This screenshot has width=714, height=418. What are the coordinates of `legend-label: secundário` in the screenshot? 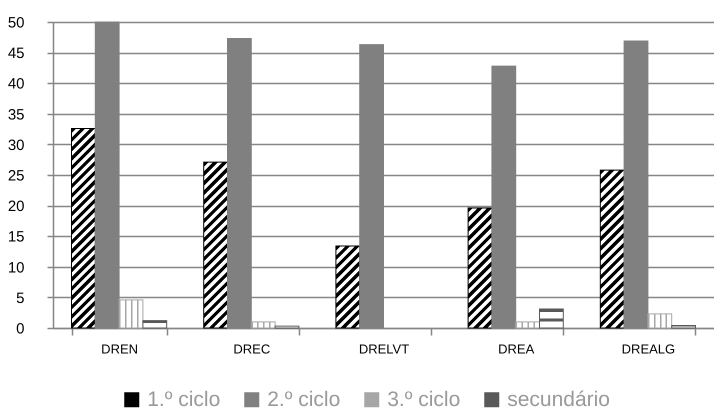 It's located at (558, 399).